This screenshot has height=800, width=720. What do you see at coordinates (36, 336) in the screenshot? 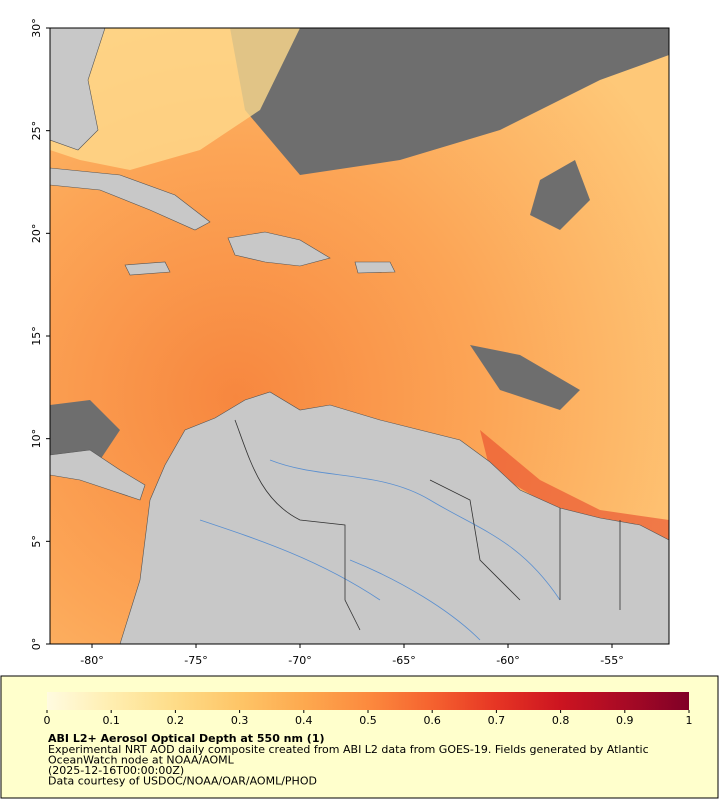
I see `y-tick-label: 15°` at bounding box center [36, 336].